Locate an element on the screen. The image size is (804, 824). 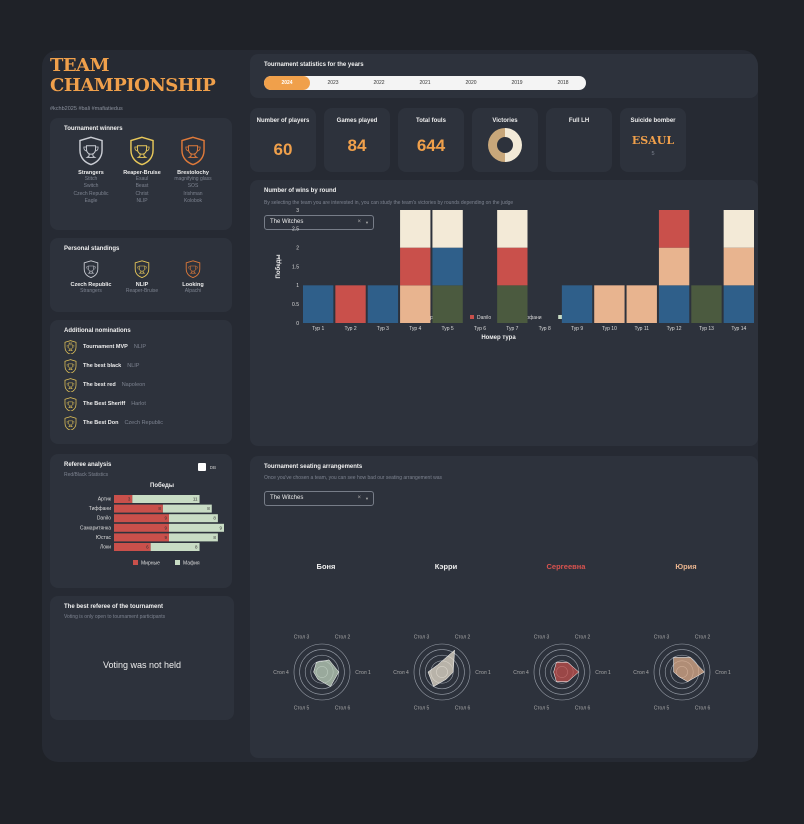
bomber-name: ESAUL is located at coordinates (653, 140).